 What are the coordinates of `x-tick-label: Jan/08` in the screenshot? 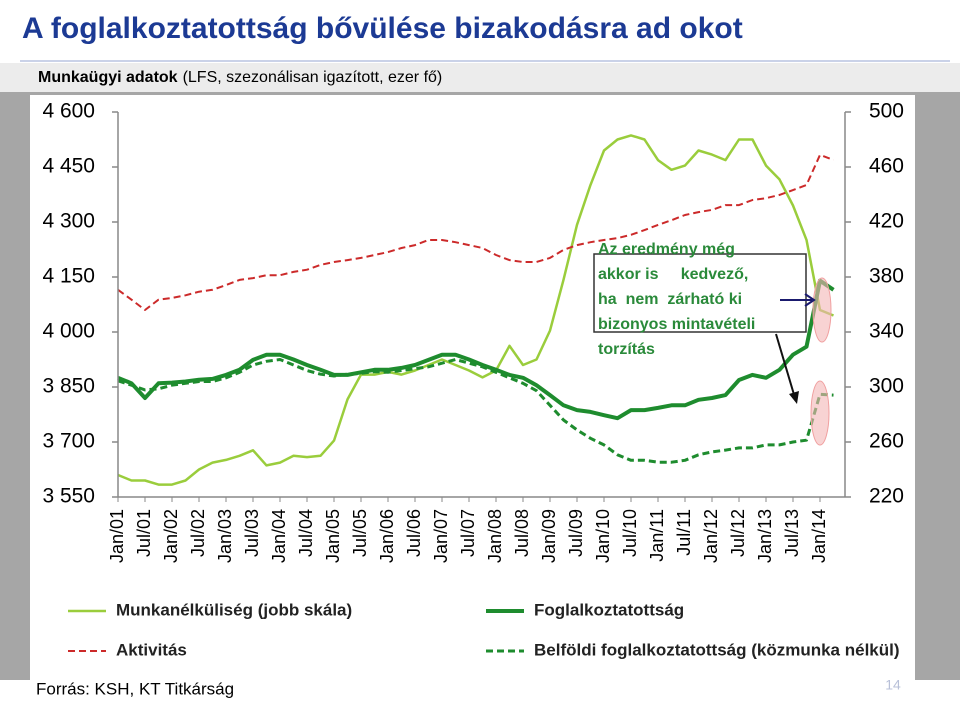 It's located at (495, 536).